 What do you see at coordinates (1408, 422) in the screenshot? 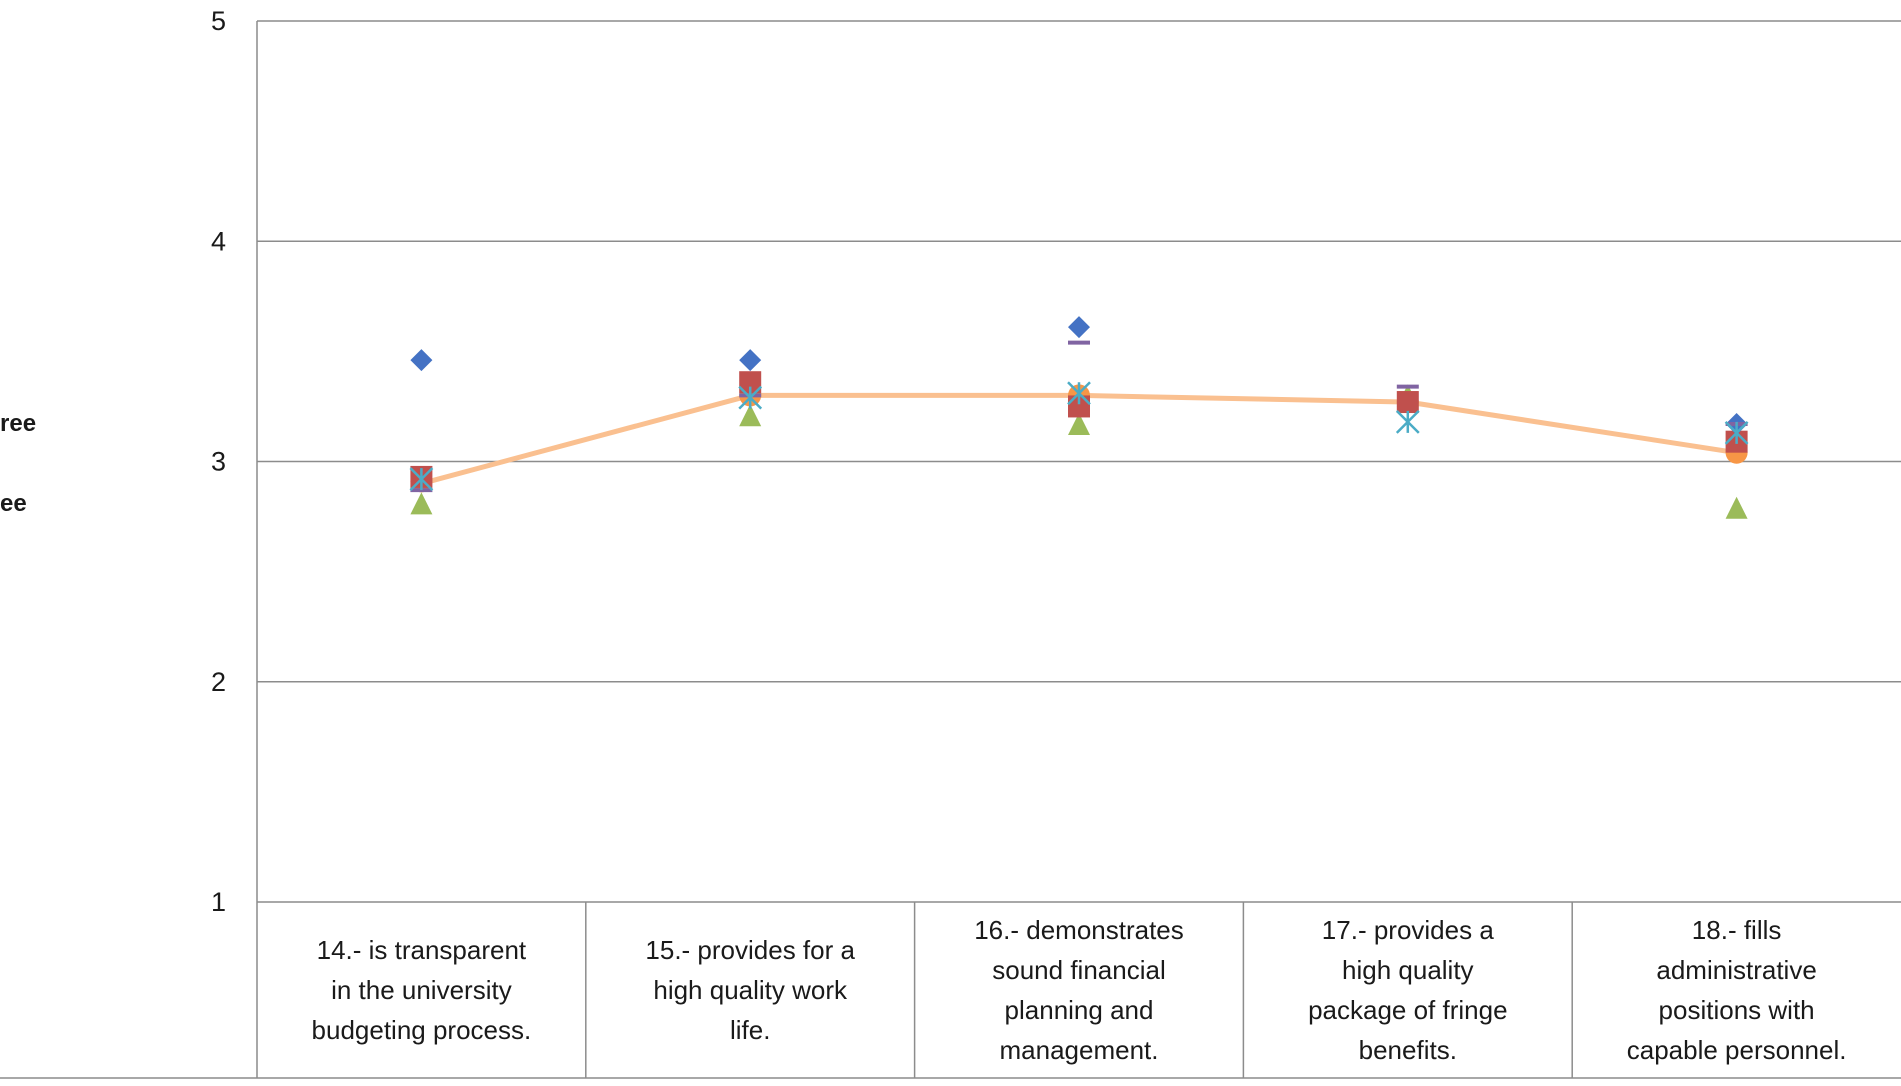
I see `point-asterisk` at bounding box center [1408, 422].